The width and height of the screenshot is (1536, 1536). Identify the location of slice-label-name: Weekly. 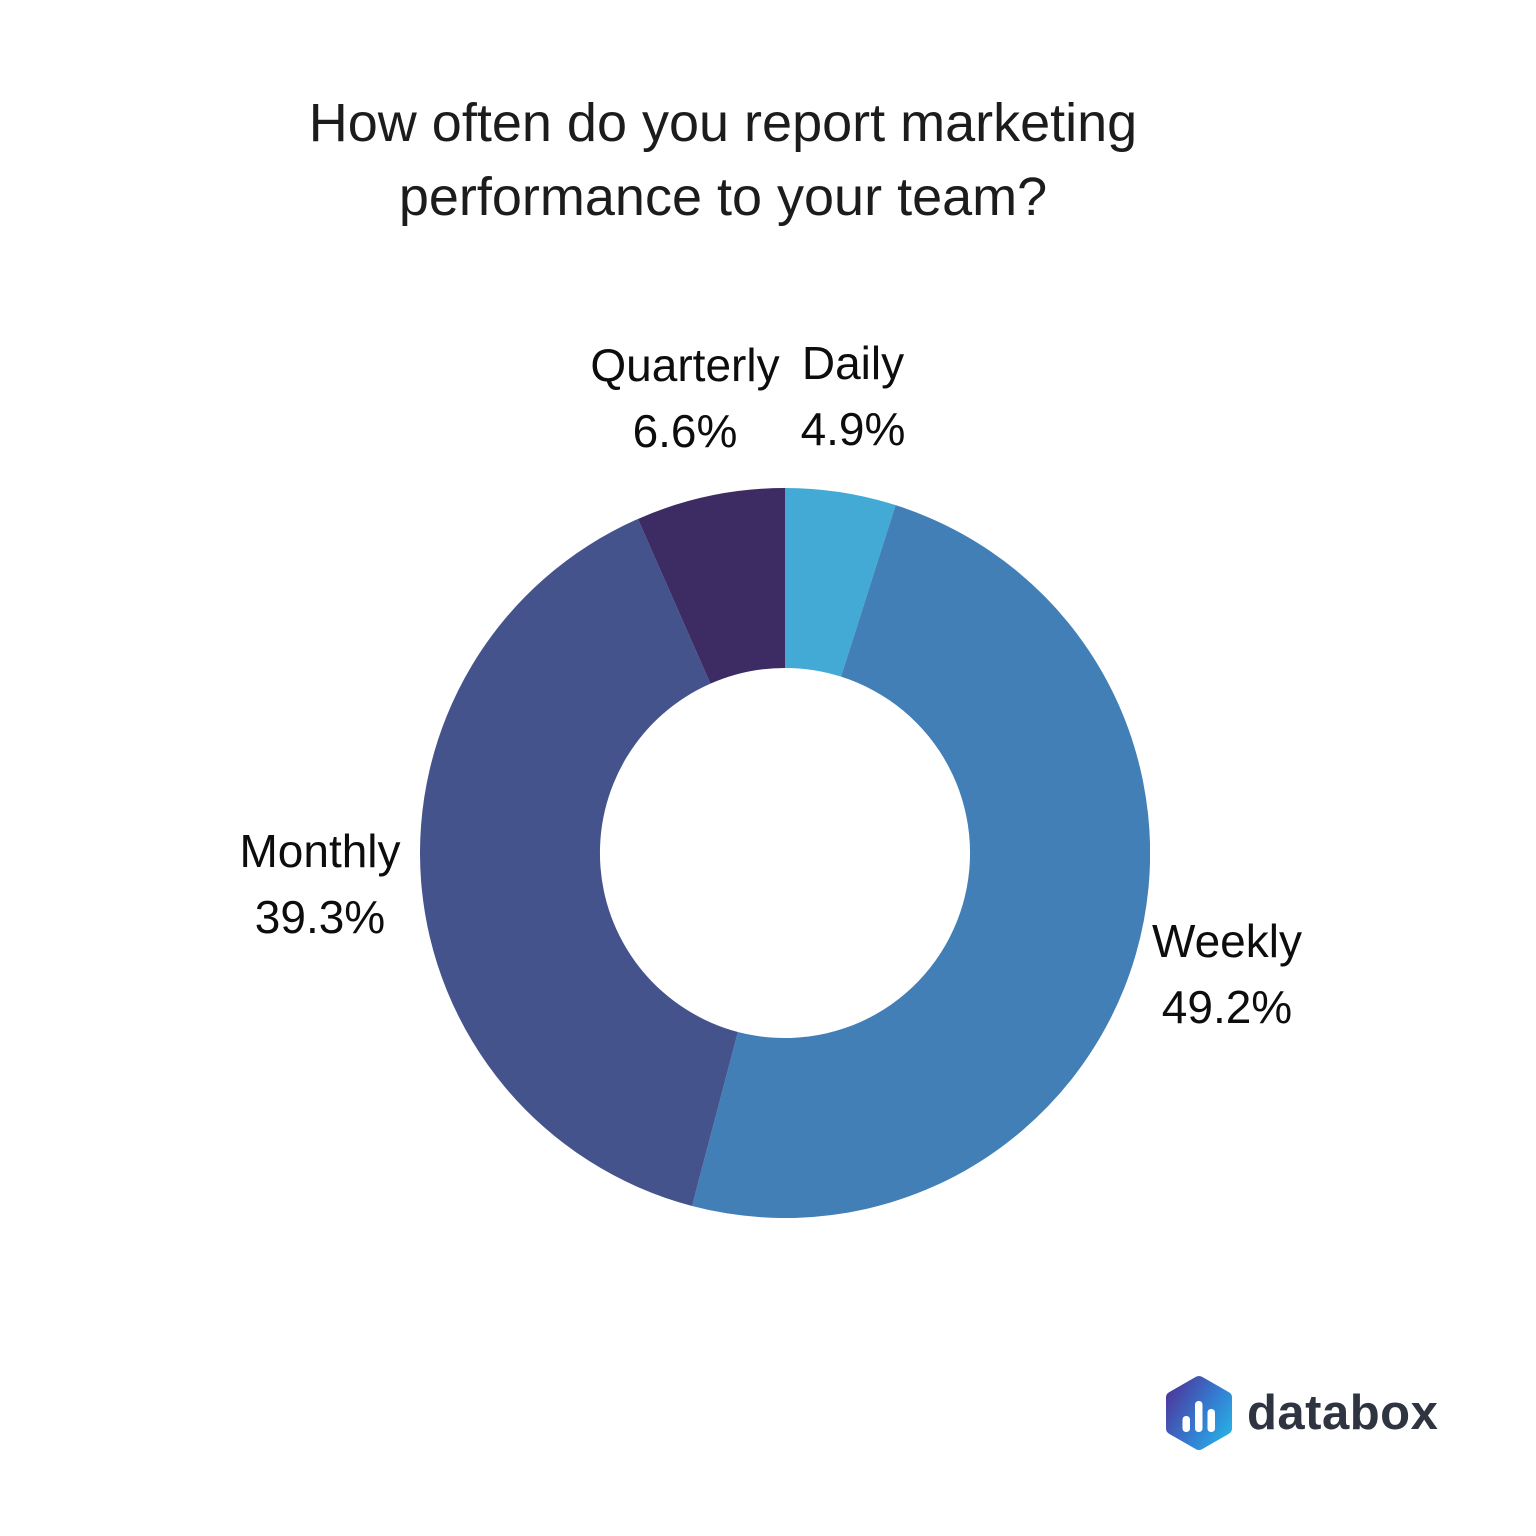
(1227, 941).